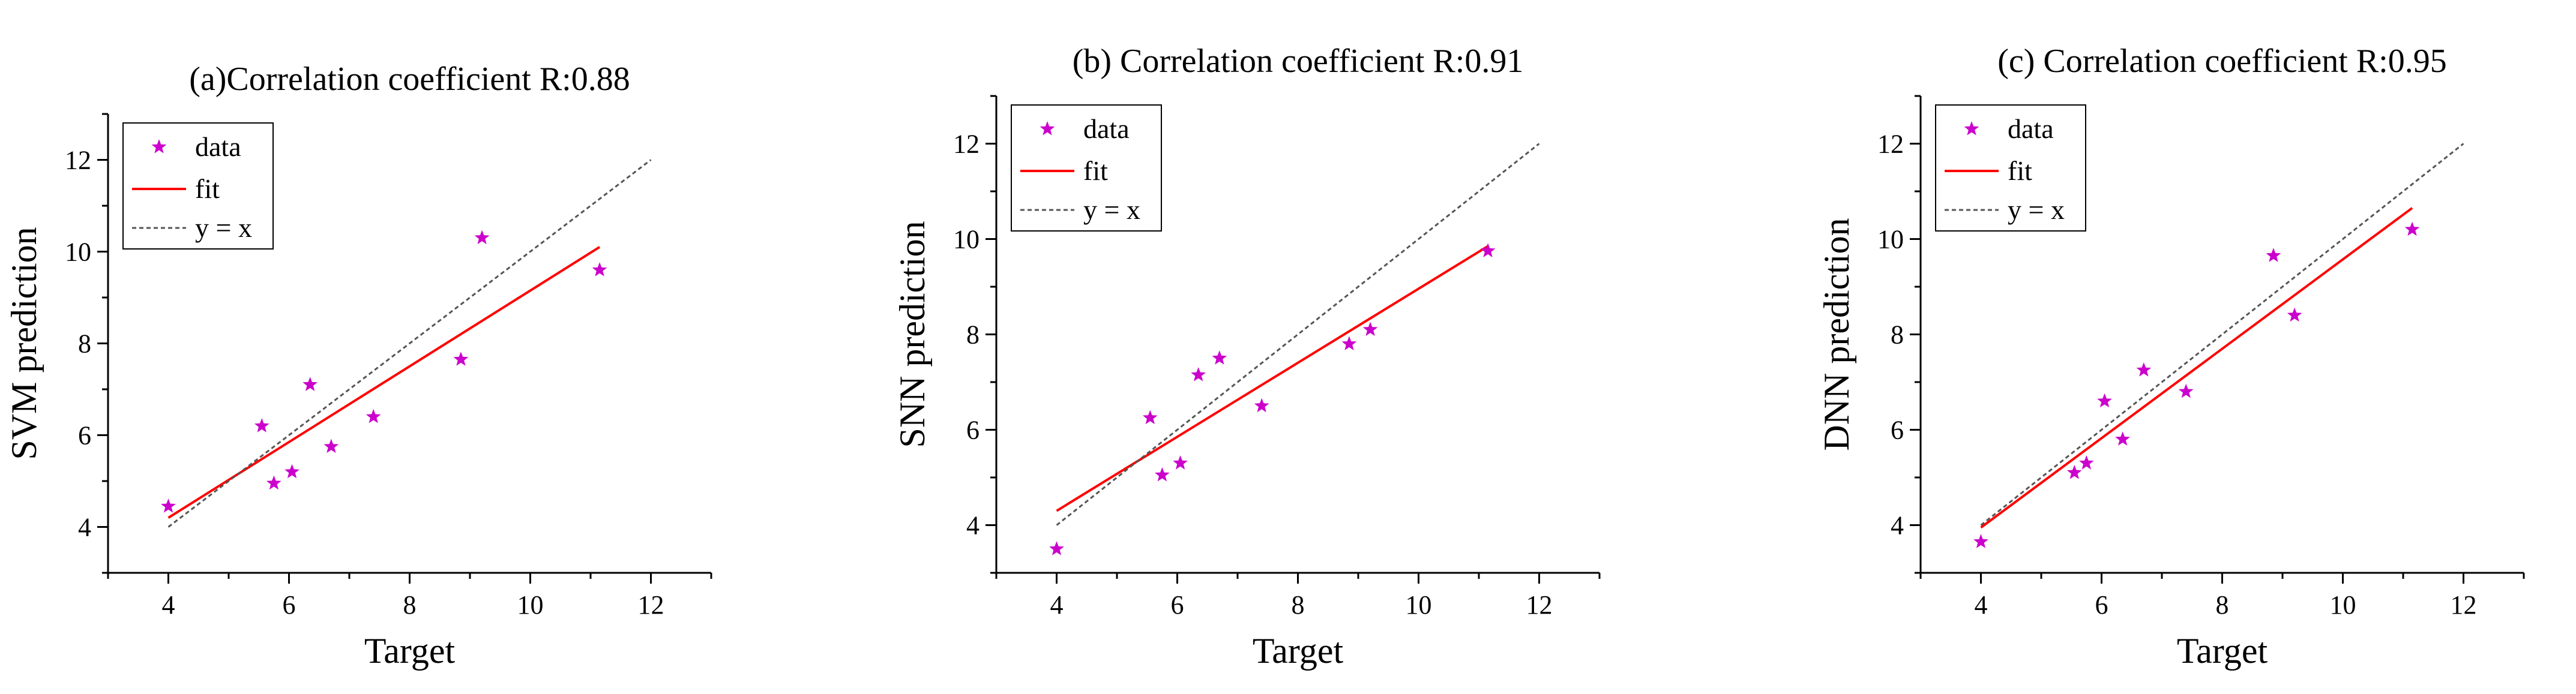  I want to click on chart-title: (b) Correlation coefficient R:0.91, so click(1299, 61).